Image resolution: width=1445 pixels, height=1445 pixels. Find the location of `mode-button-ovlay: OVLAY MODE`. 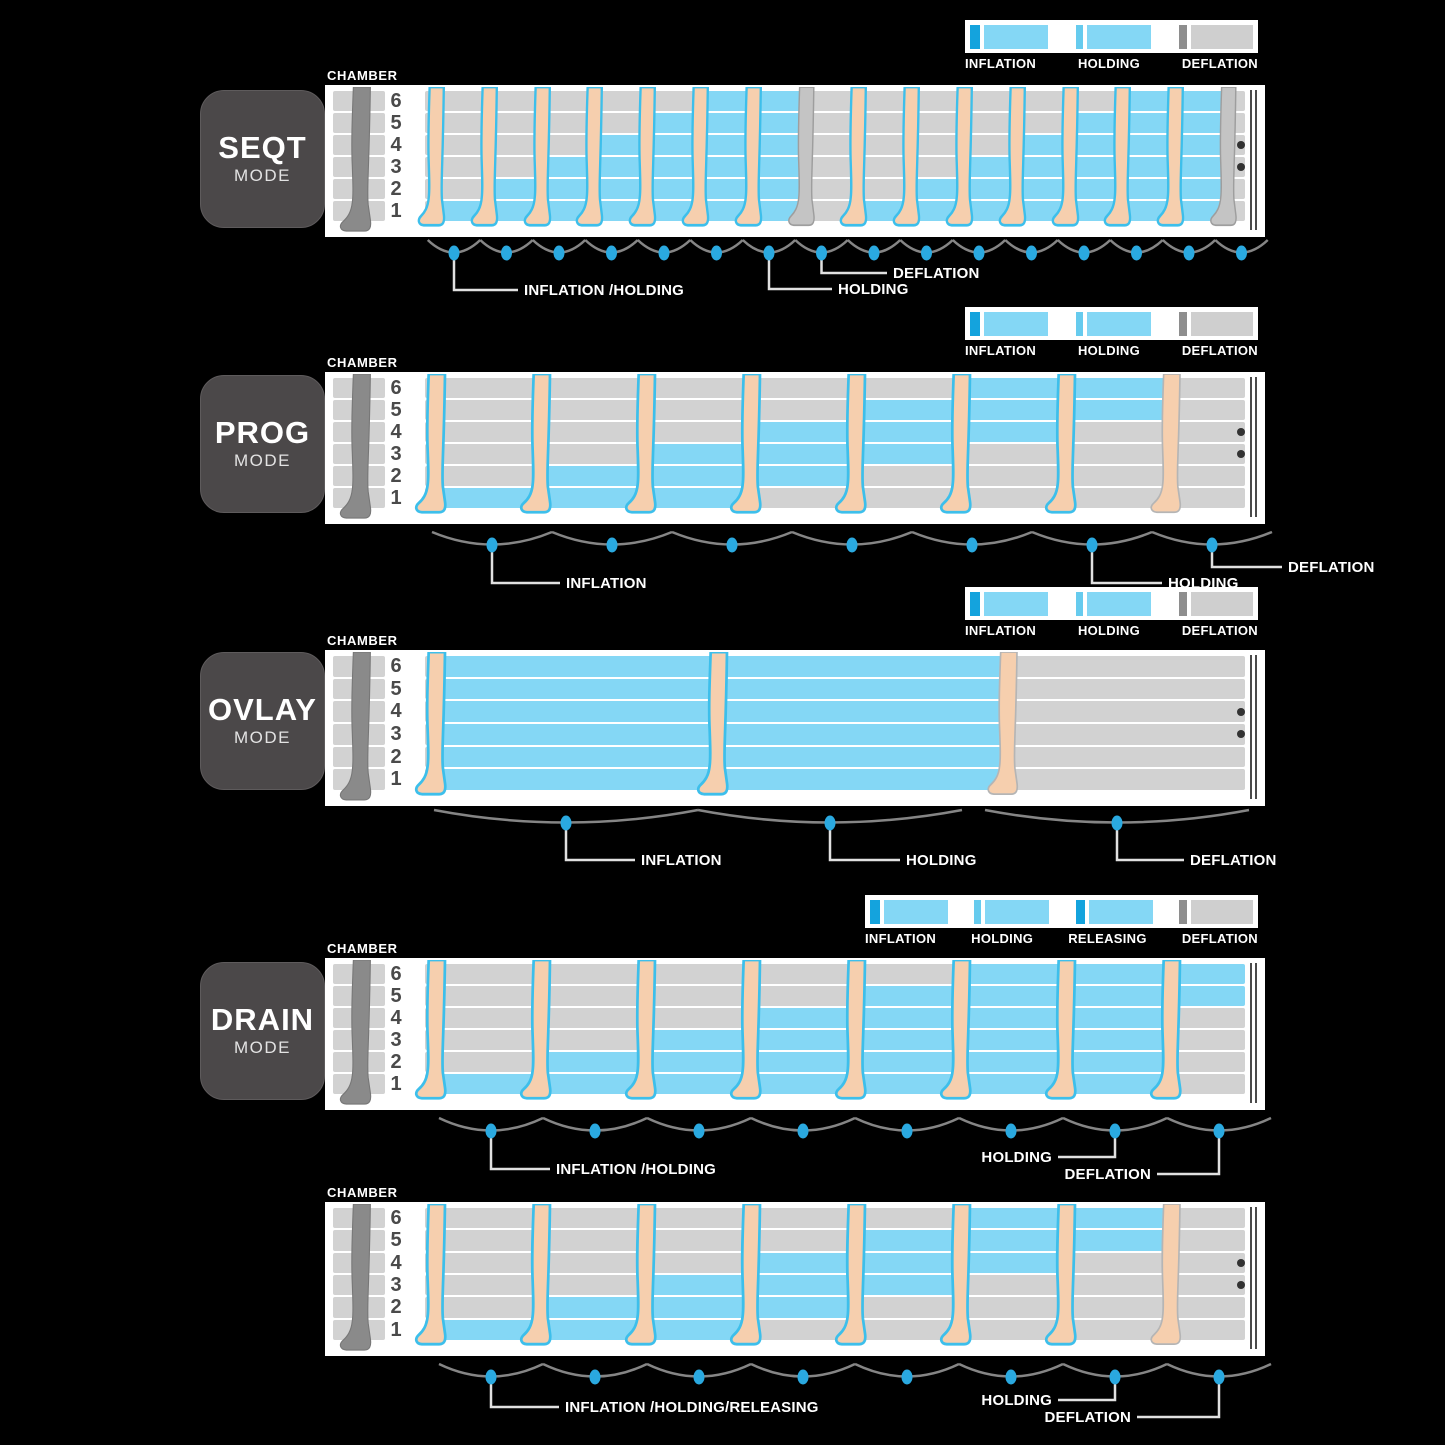

mode-button-ovlay: OVLAY MODE is located at coordinates (262, 721).